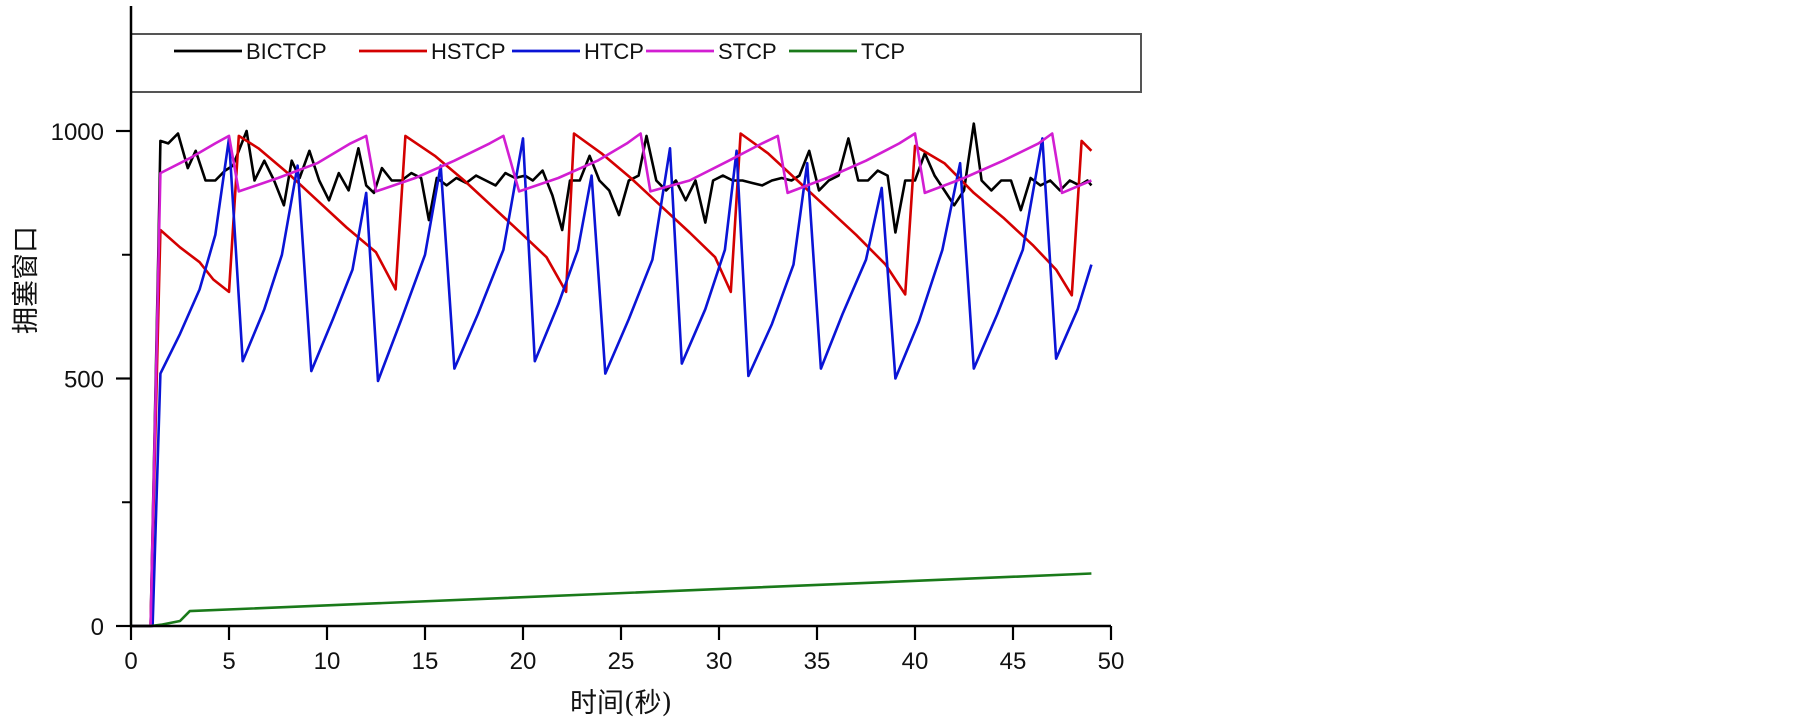  I want to click on y-tick-label: 1000, so click(77, 132).